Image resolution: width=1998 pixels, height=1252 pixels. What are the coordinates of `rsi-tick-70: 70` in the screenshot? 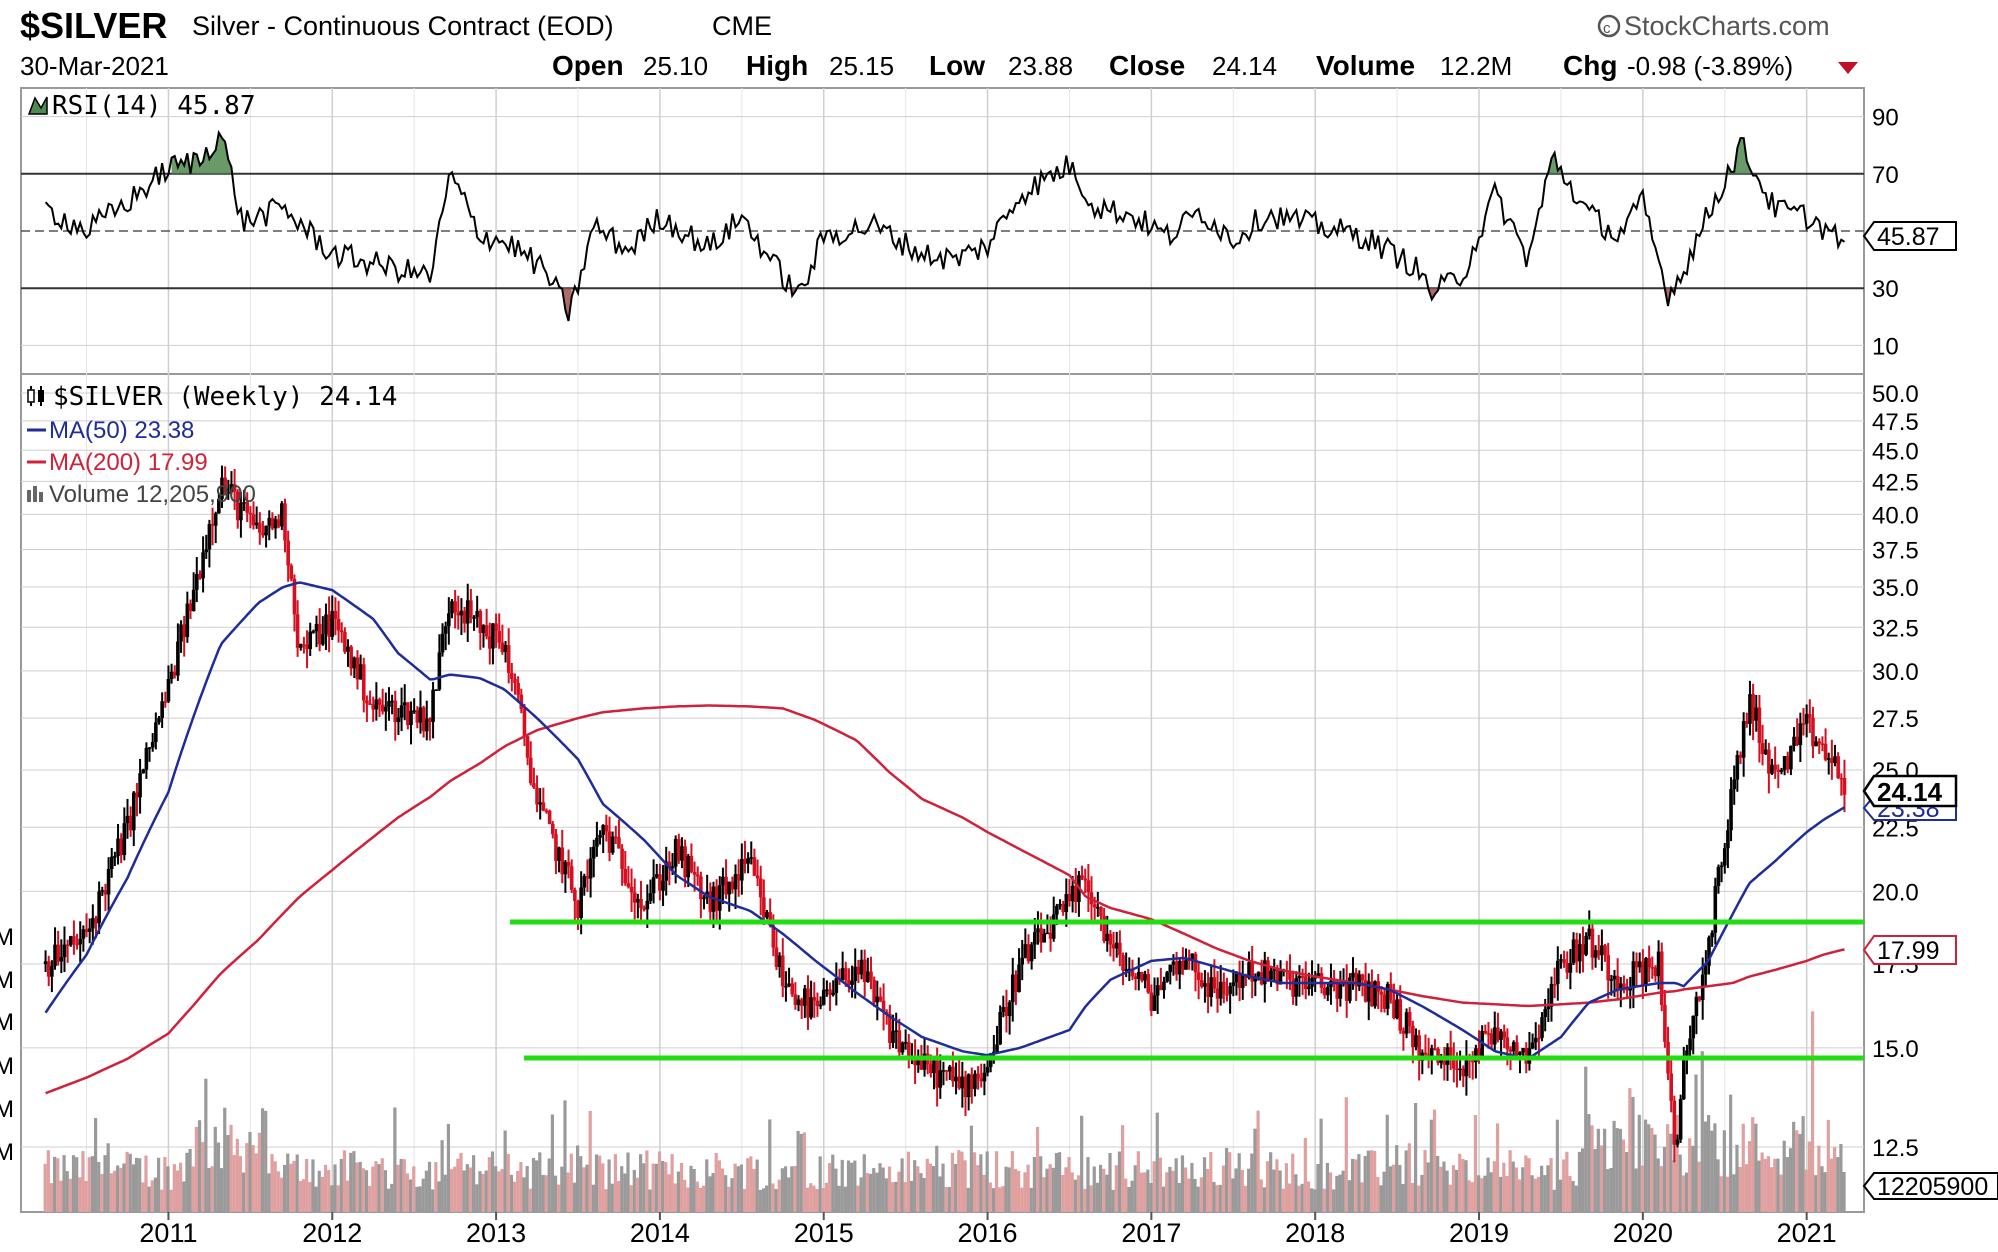 It's located at (1885, 175).